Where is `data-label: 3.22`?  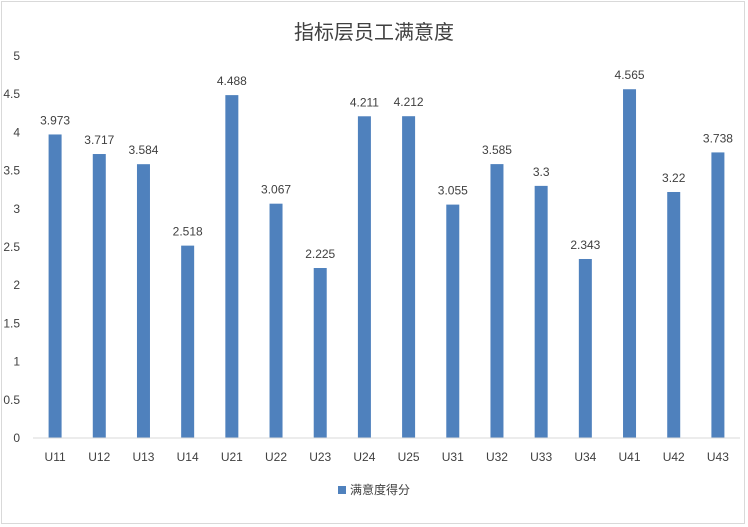 data-label: 3.22 is located at coordinates (674, 178).